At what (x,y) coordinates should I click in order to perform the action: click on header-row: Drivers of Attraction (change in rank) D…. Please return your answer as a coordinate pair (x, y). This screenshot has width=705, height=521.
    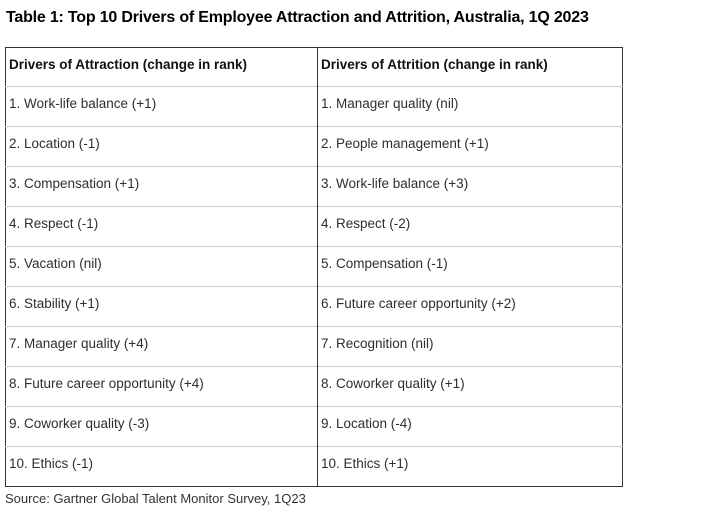
    Looking at the image, I should click on (314, 67).